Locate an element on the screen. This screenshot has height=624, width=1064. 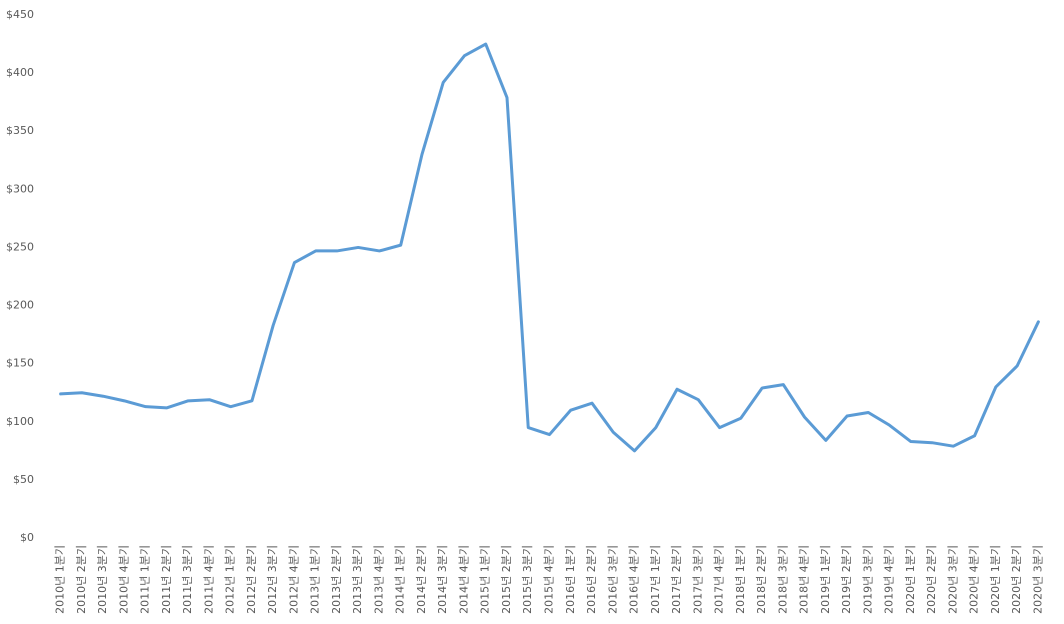
x-tick-label: 2013년 3분기 is located at coordinates (357, 579).